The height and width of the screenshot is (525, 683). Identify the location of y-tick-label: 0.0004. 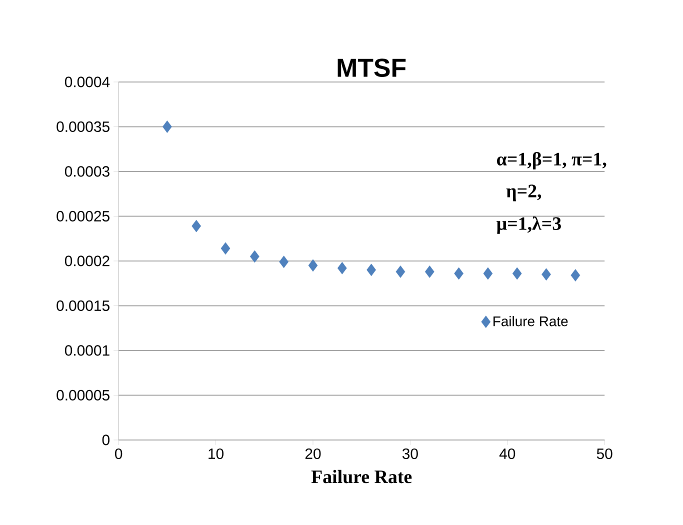
(87, 82).